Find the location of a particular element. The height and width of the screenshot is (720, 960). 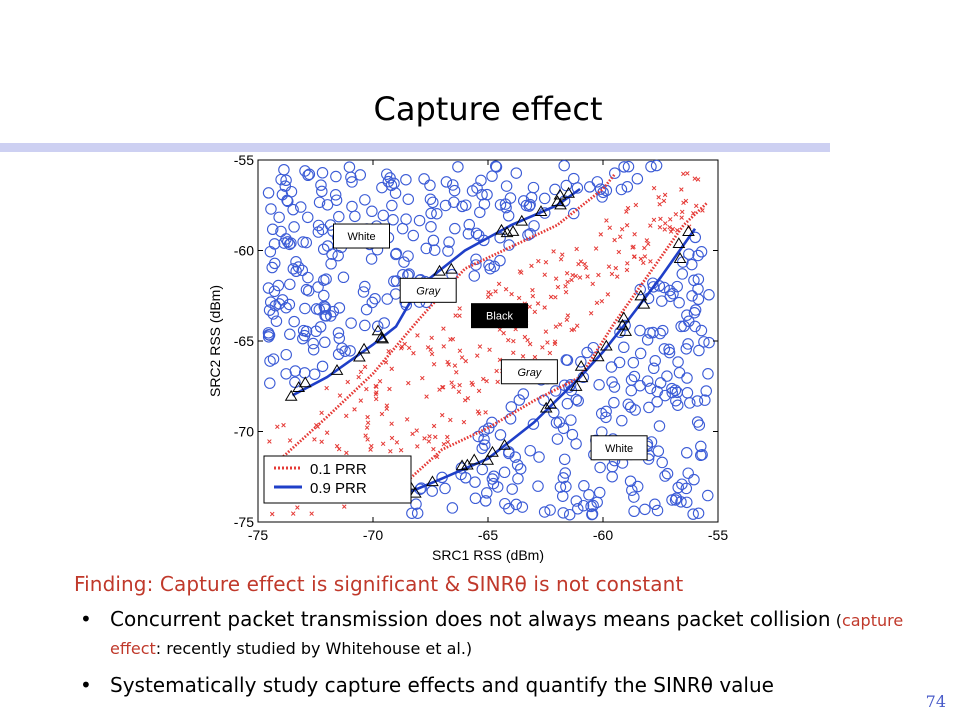

region-label-gray: Gray is located at coordinates (529, 372).